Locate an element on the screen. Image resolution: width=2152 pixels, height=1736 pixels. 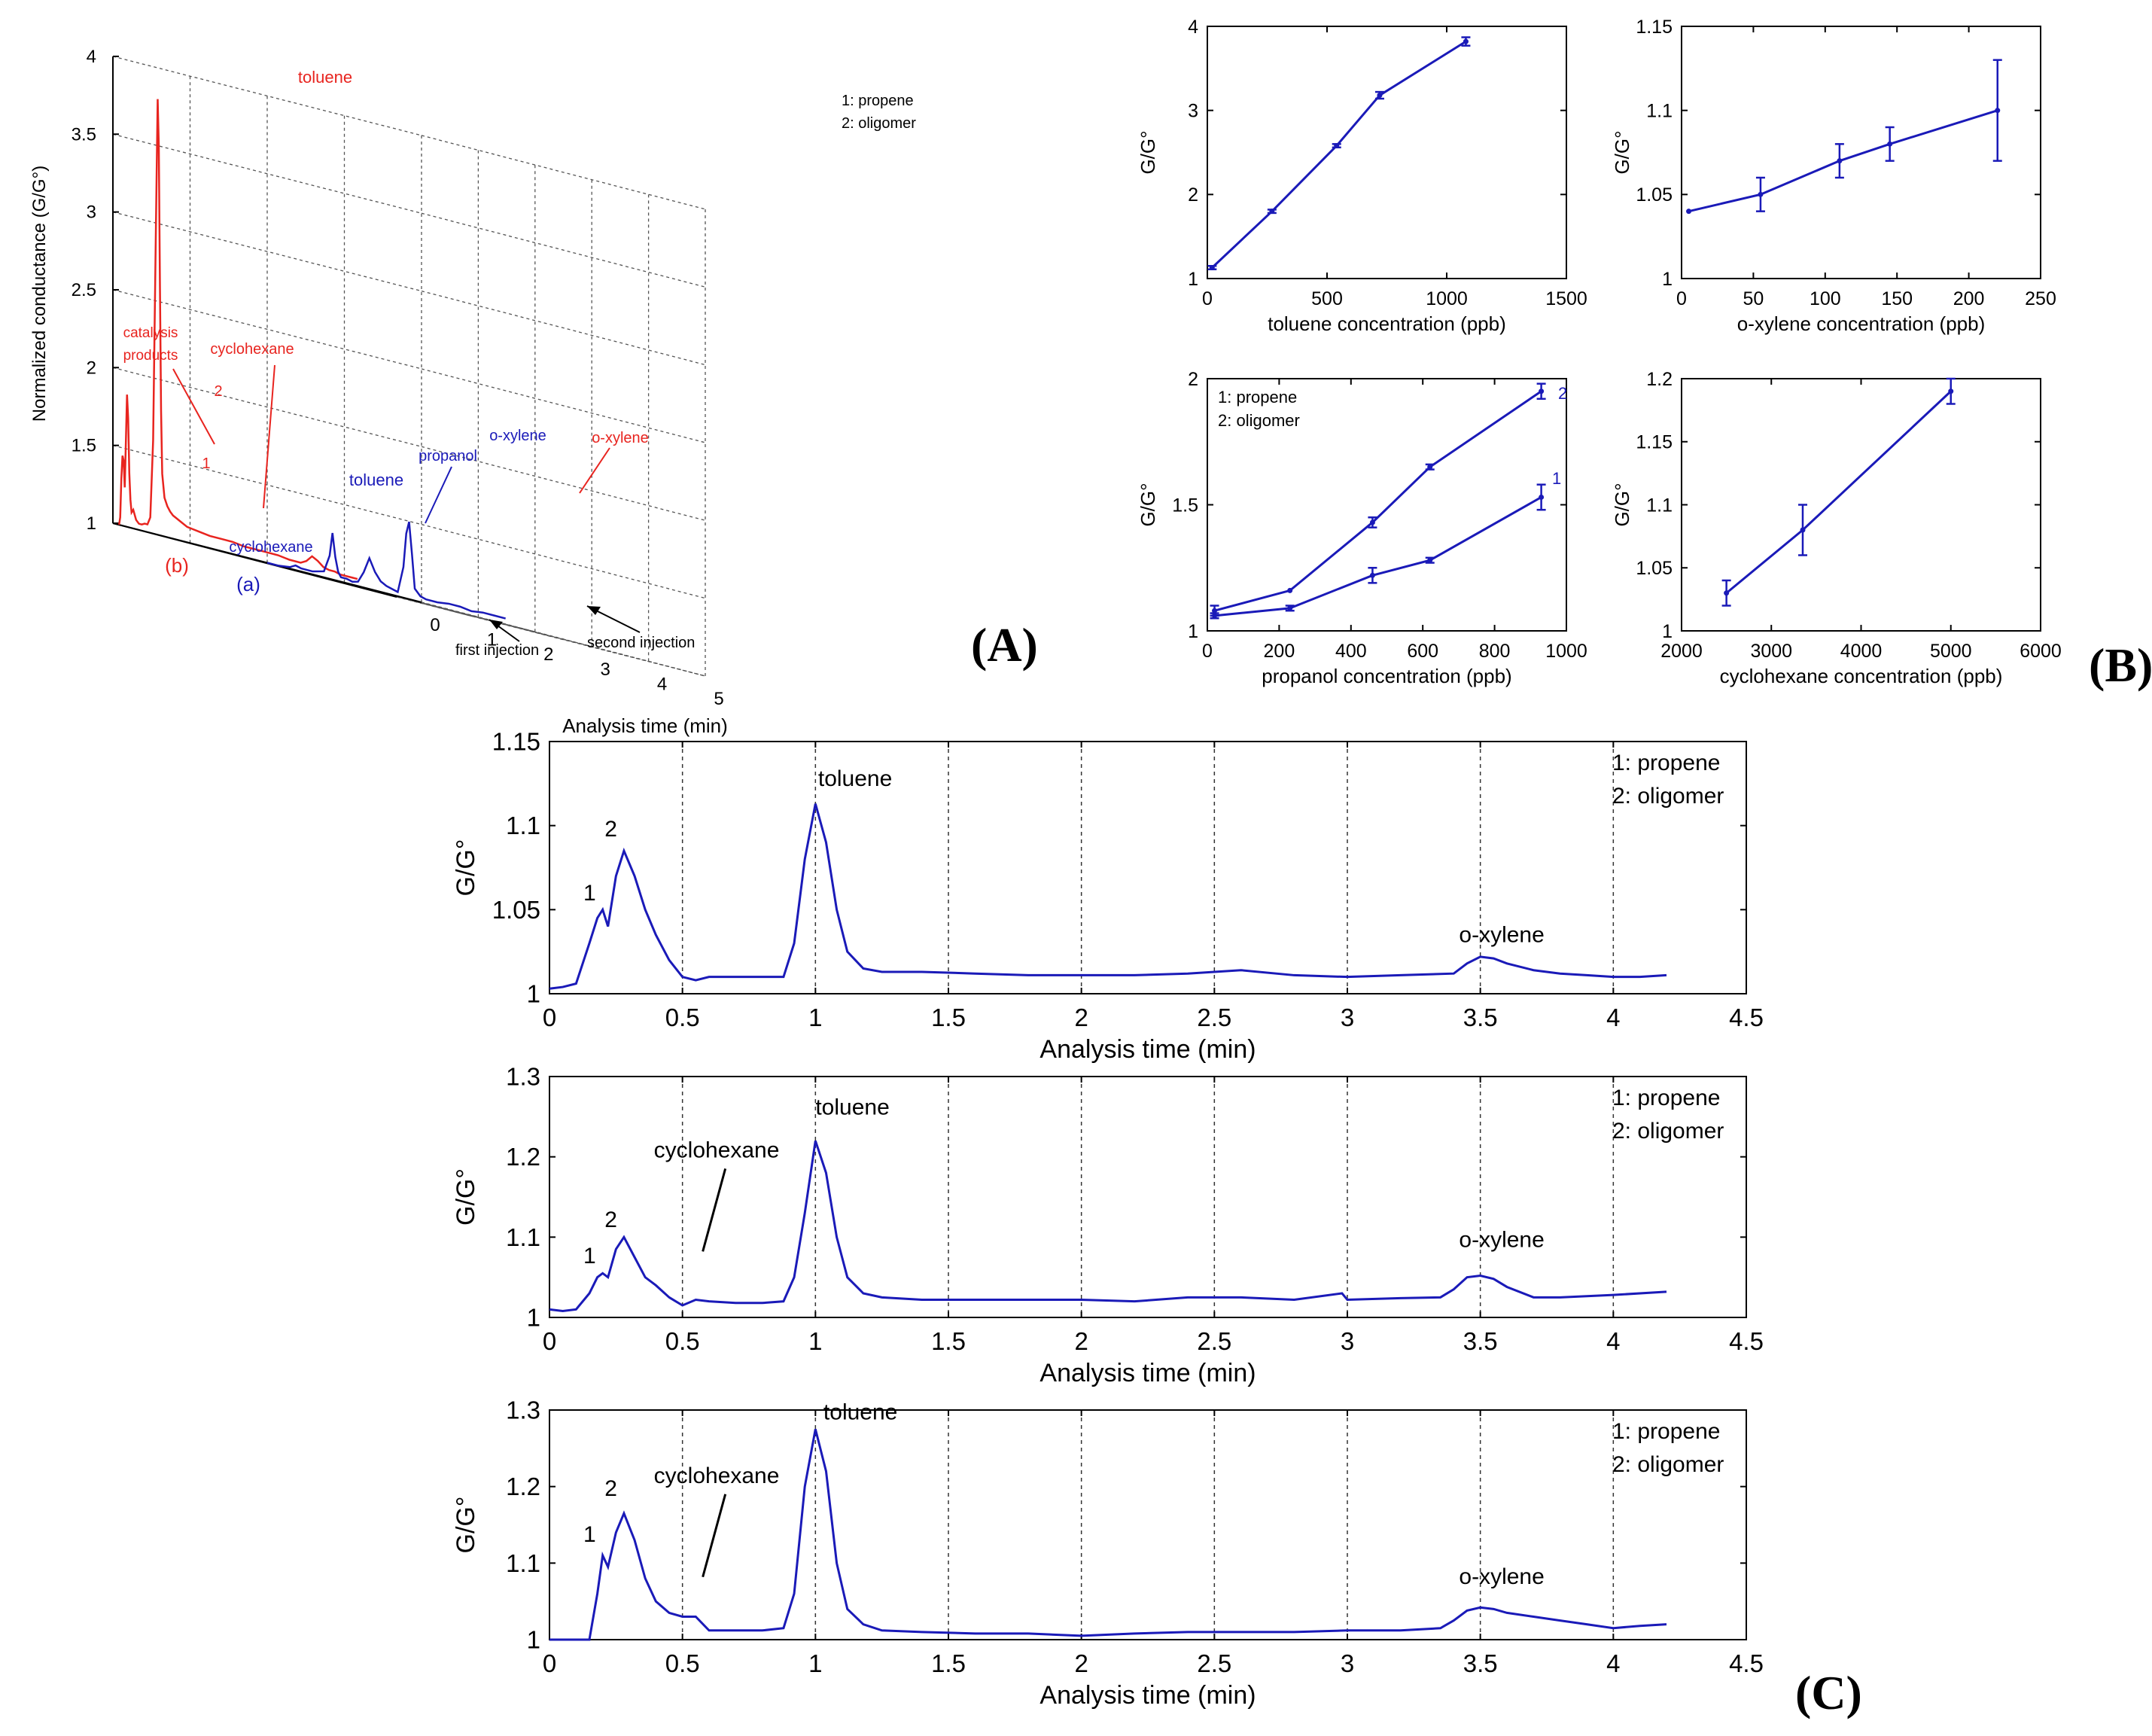
x-axis-label: propanol concentration (ppb) is located at coordinates (1386, 676).